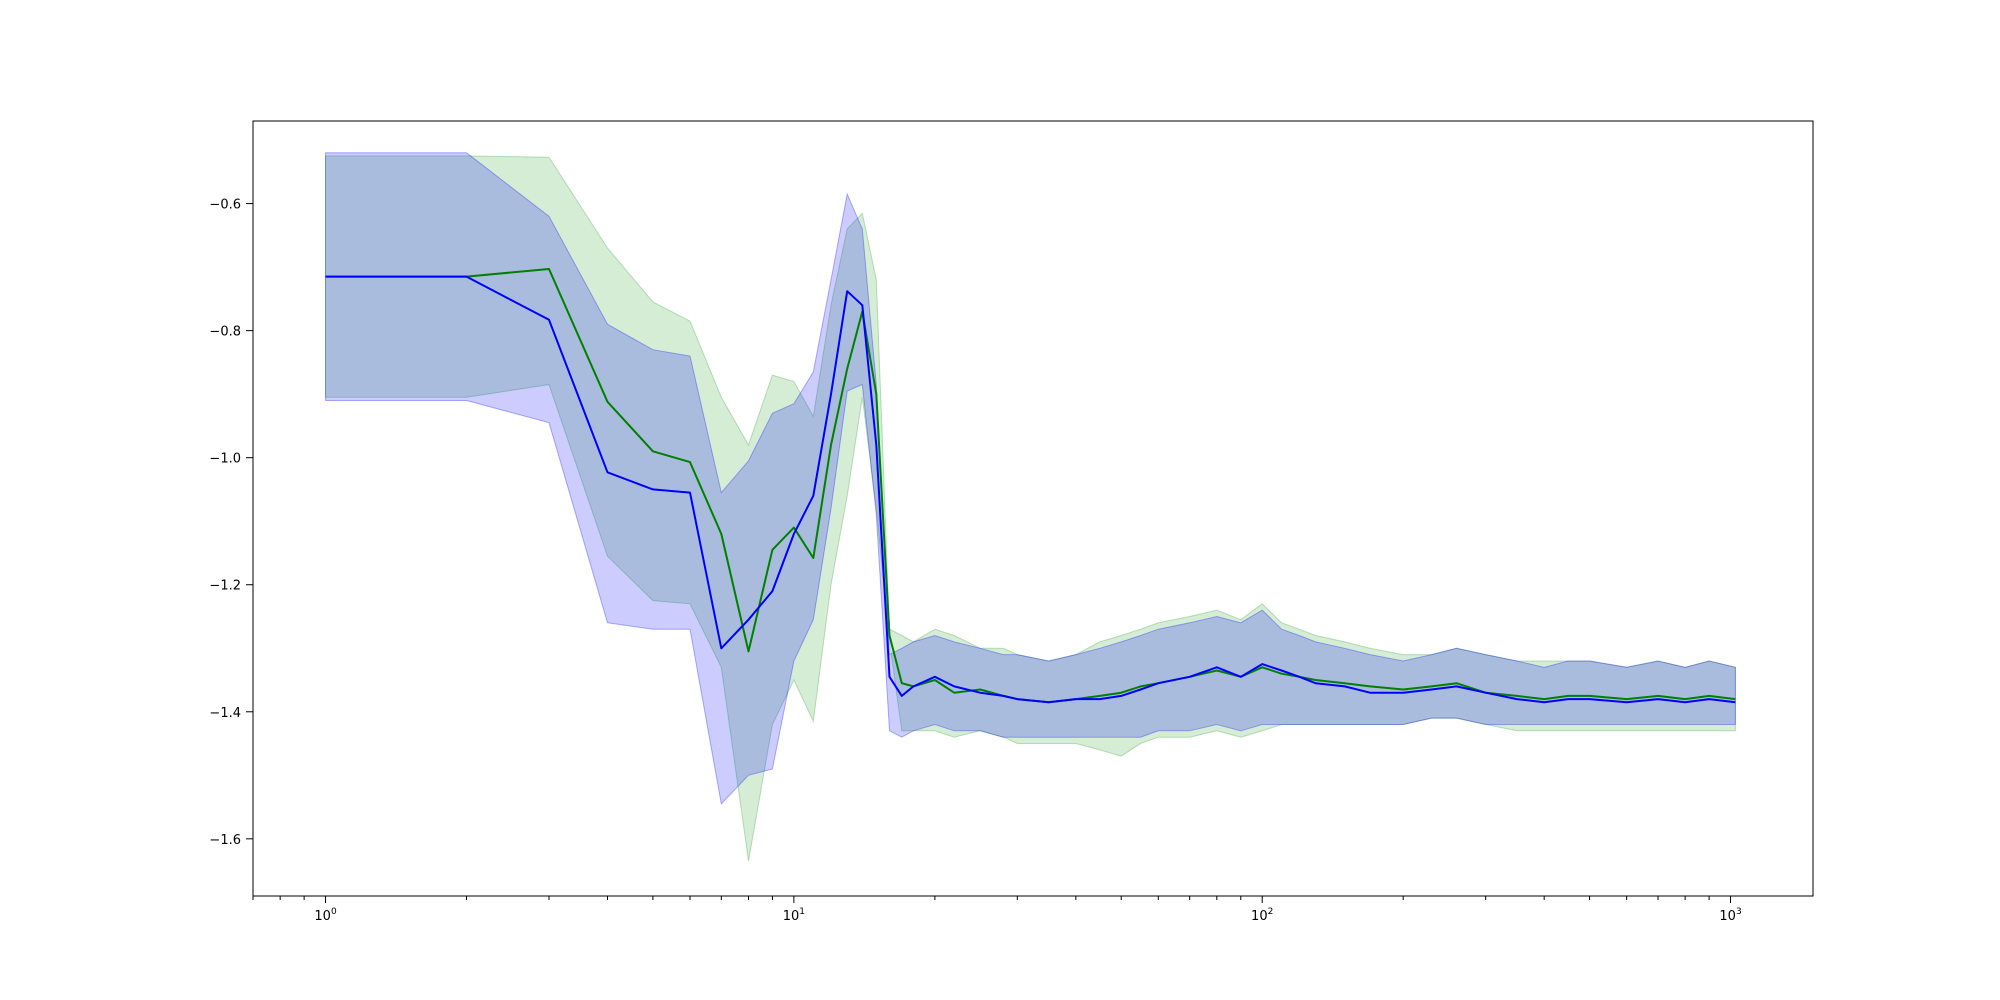 The width and height of the screenshot is (2000, 1000). Describe the element at coordinates (225, 713) in the screenshot. I see `y-tick-label: −1.4` at that location.